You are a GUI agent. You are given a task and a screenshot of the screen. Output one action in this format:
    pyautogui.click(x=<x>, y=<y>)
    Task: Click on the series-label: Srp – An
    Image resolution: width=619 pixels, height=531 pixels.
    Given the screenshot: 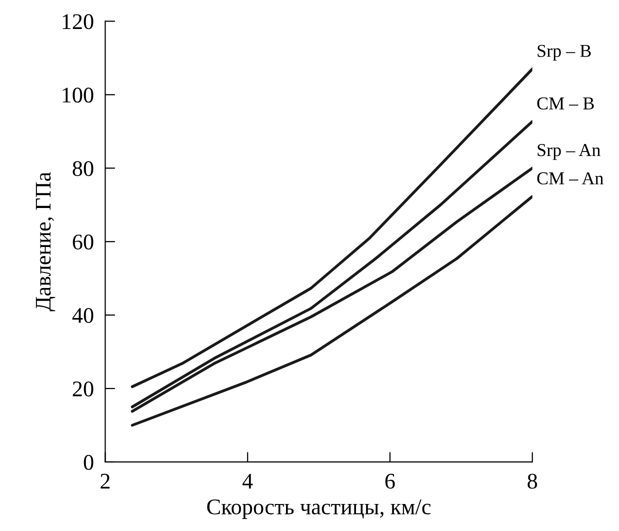 What is the action you would take?
    pyautogui.click(x=569, y=152)
    